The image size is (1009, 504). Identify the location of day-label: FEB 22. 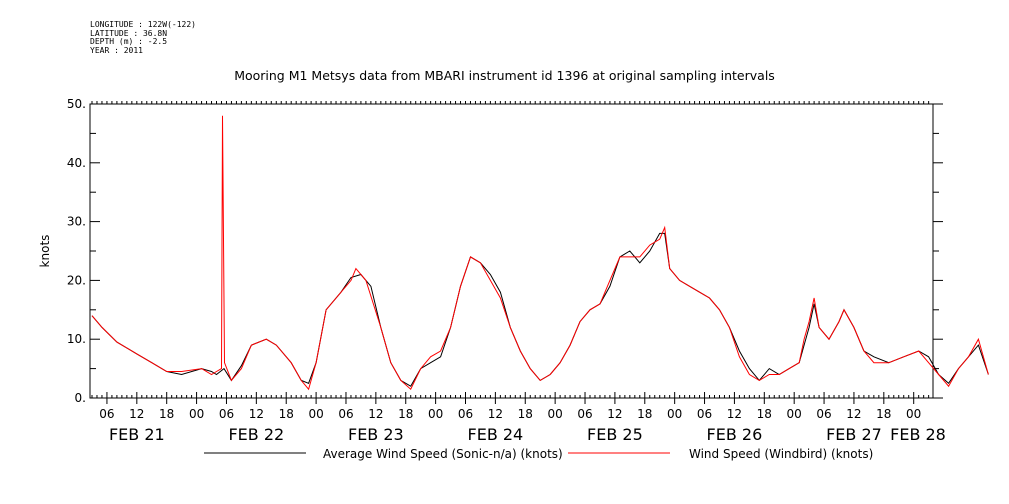
(256, 434).